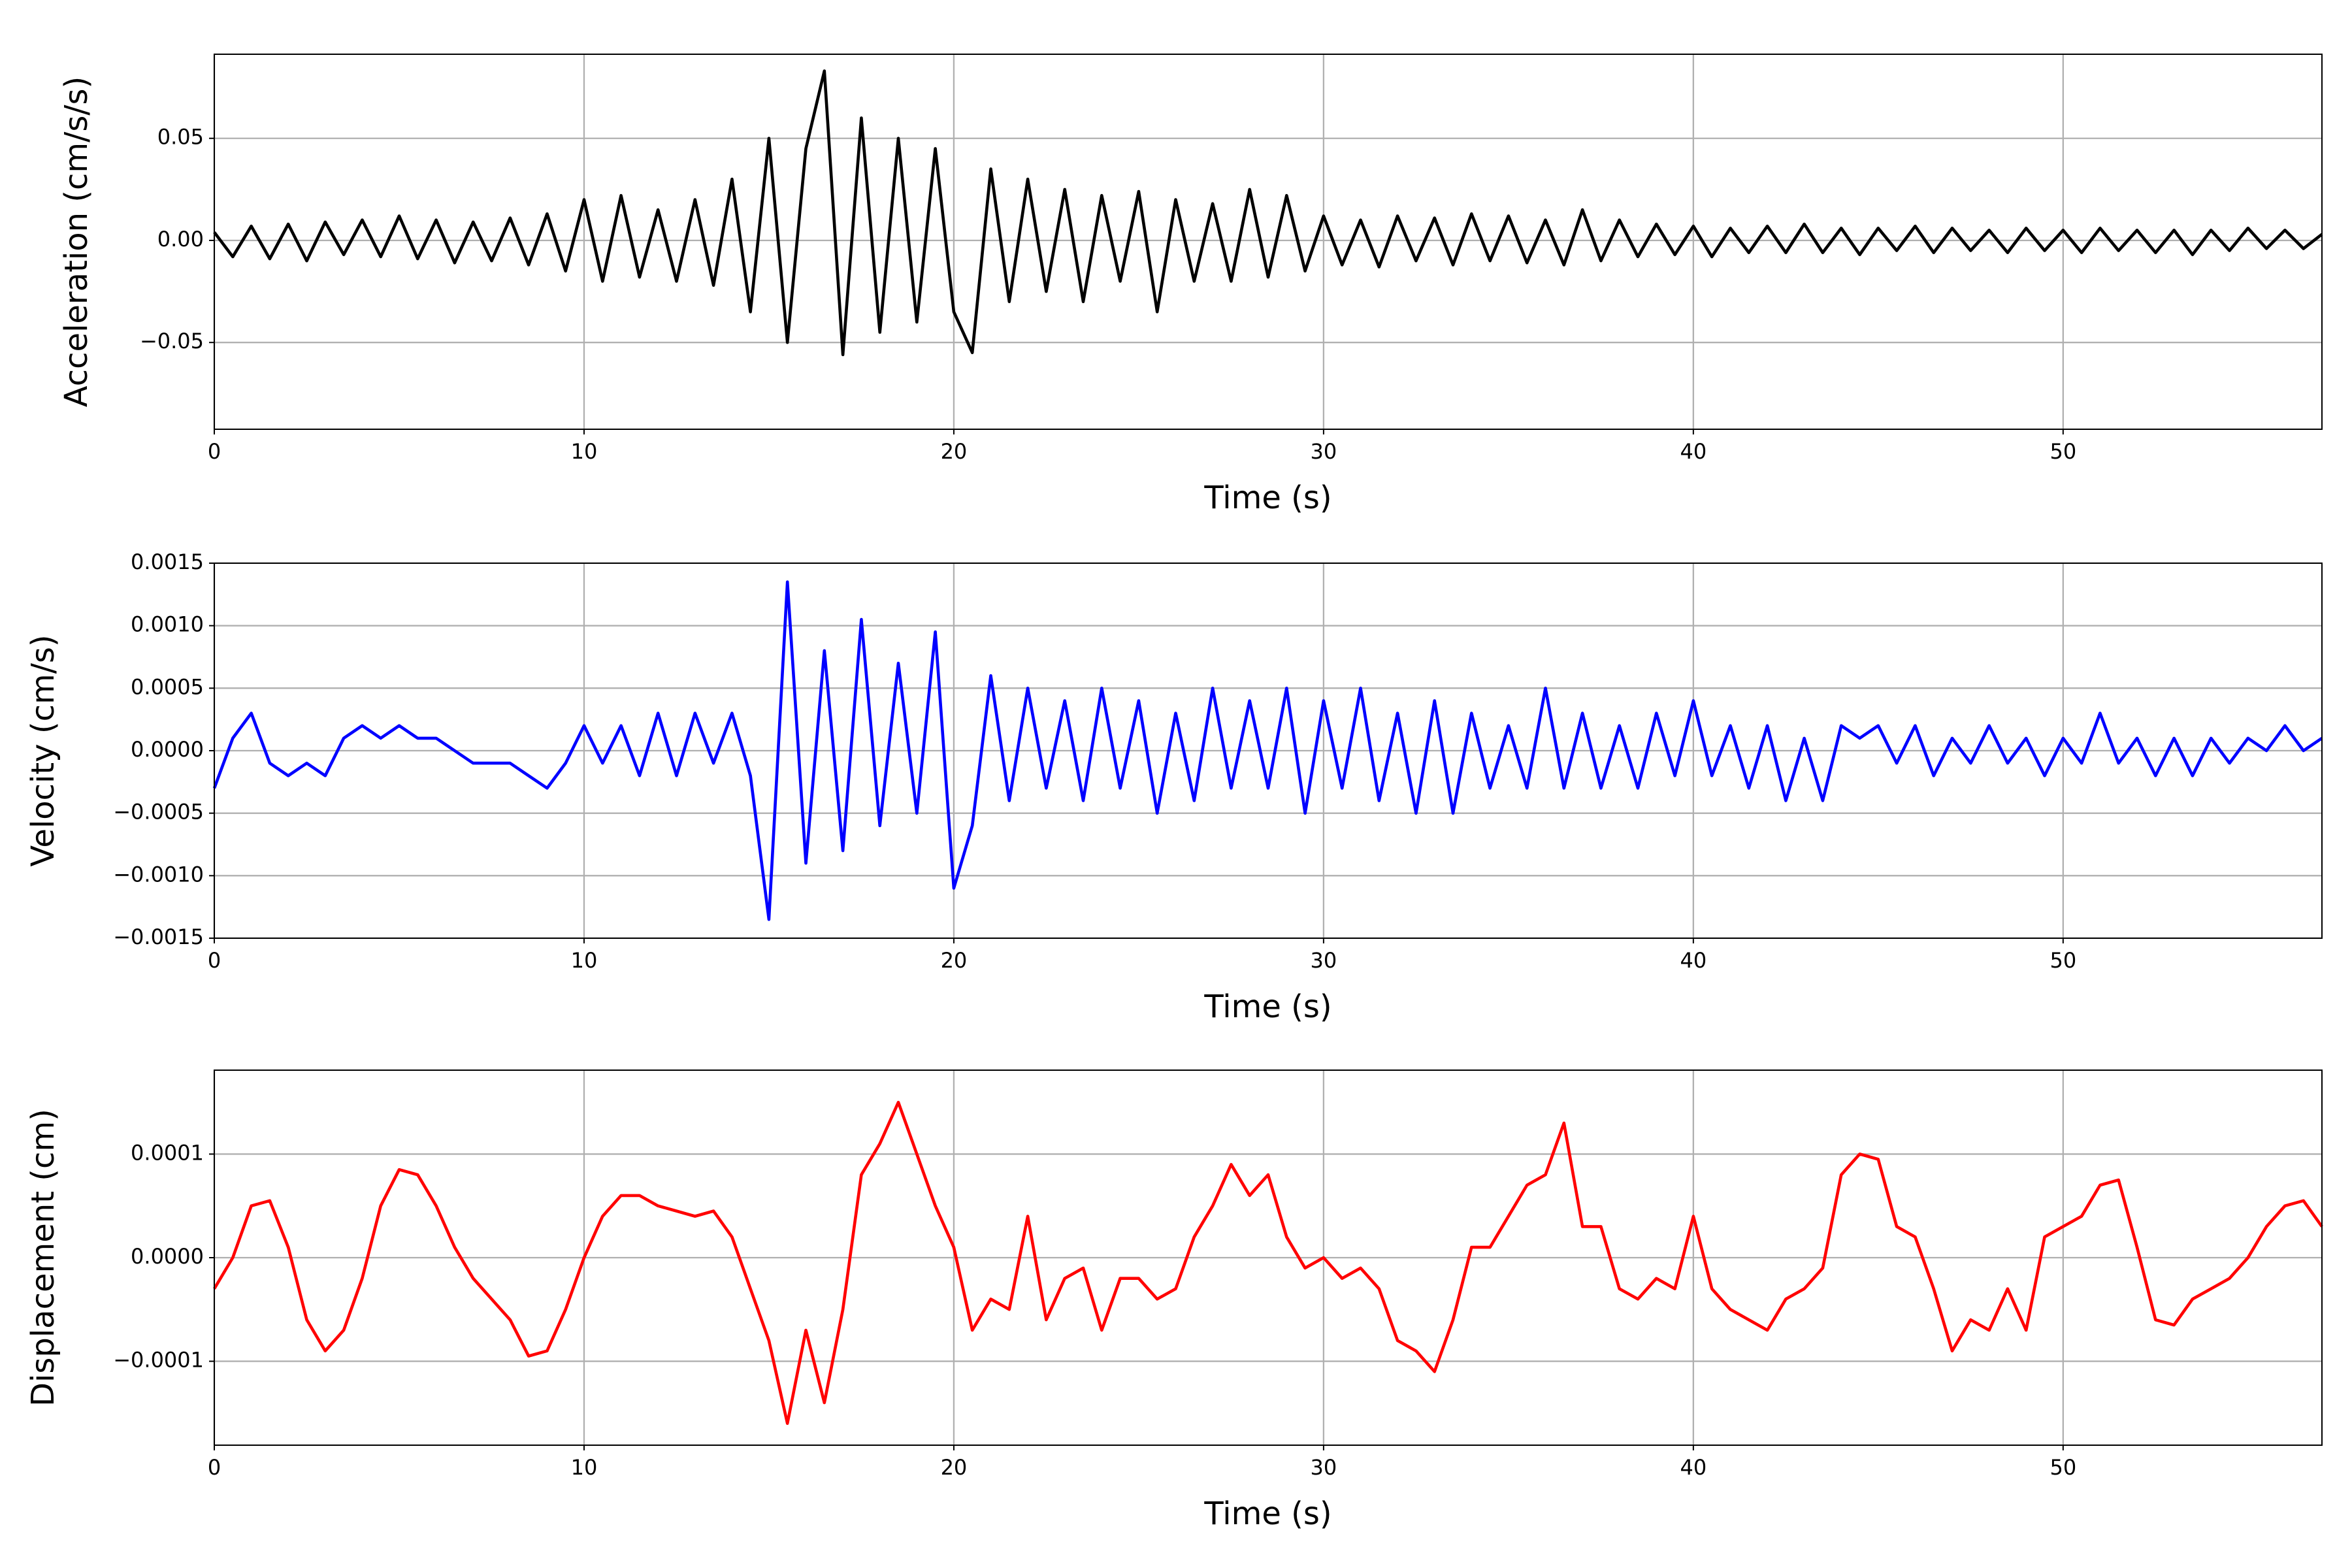 This screenshot has height=1568, width=2352. What do you see at coordinates (158, 874) in the screenshot?
I see `y-tick-label: −0.0010` at bounding box center [158, 874].